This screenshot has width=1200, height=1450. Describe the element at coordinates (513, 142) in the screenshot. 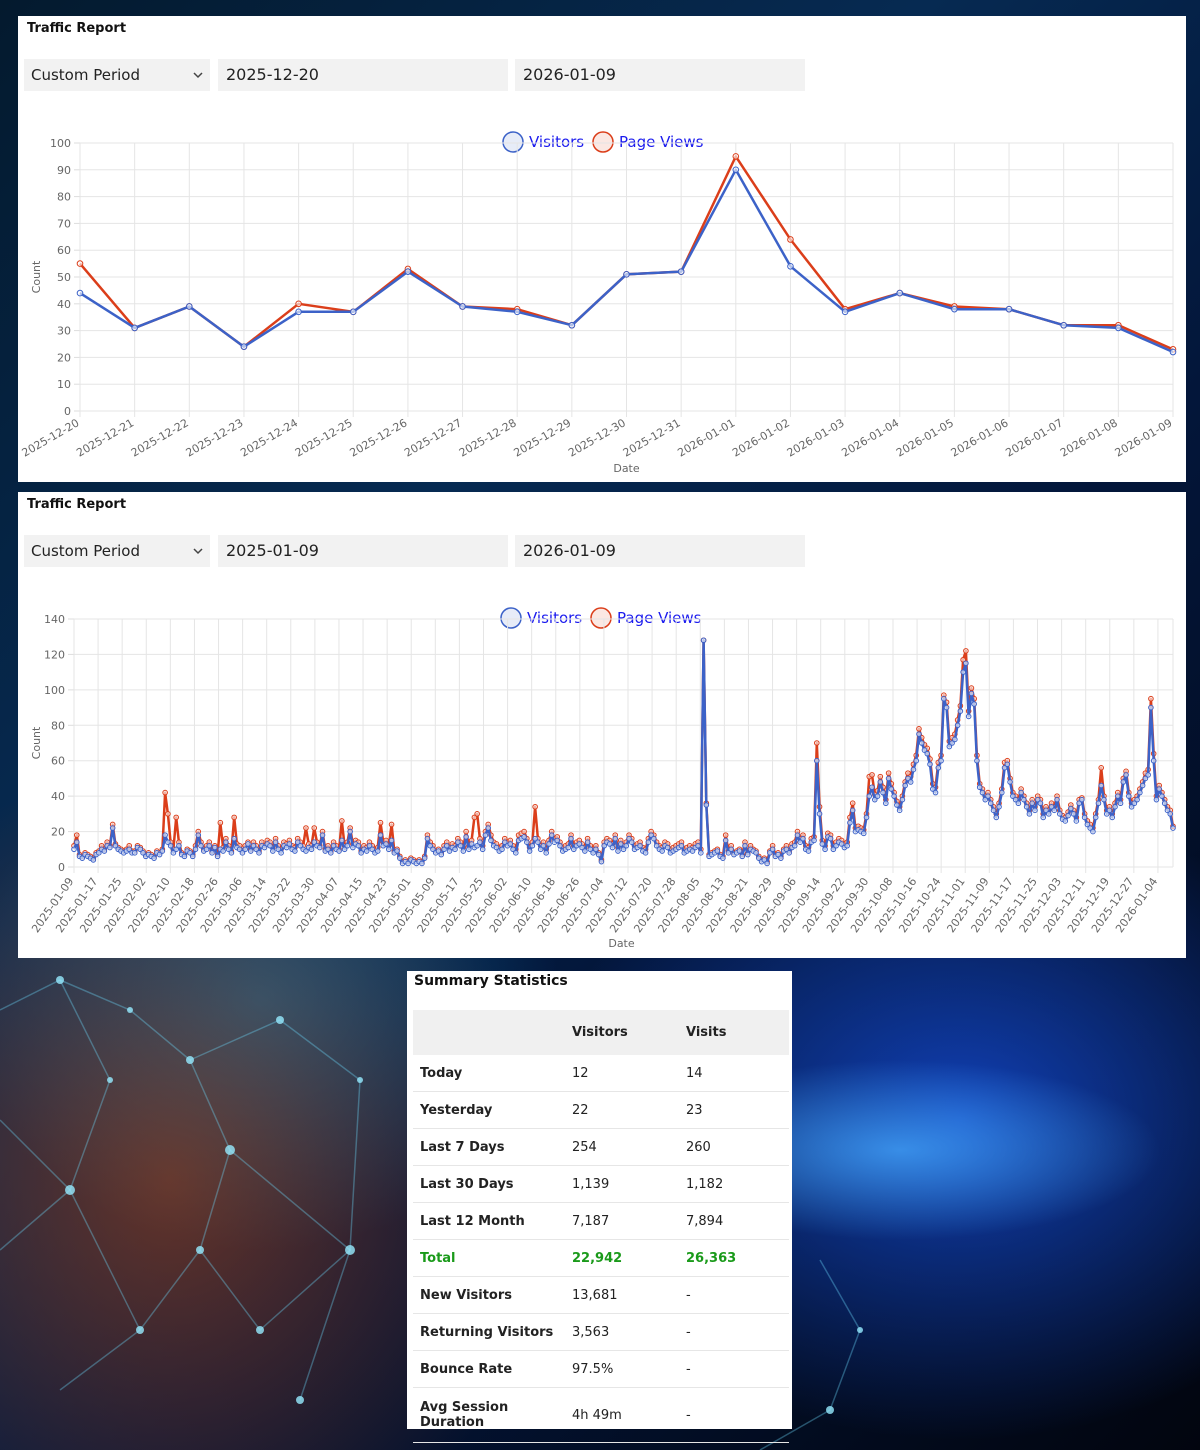

I see `legend-swatch-visitors` at that location.